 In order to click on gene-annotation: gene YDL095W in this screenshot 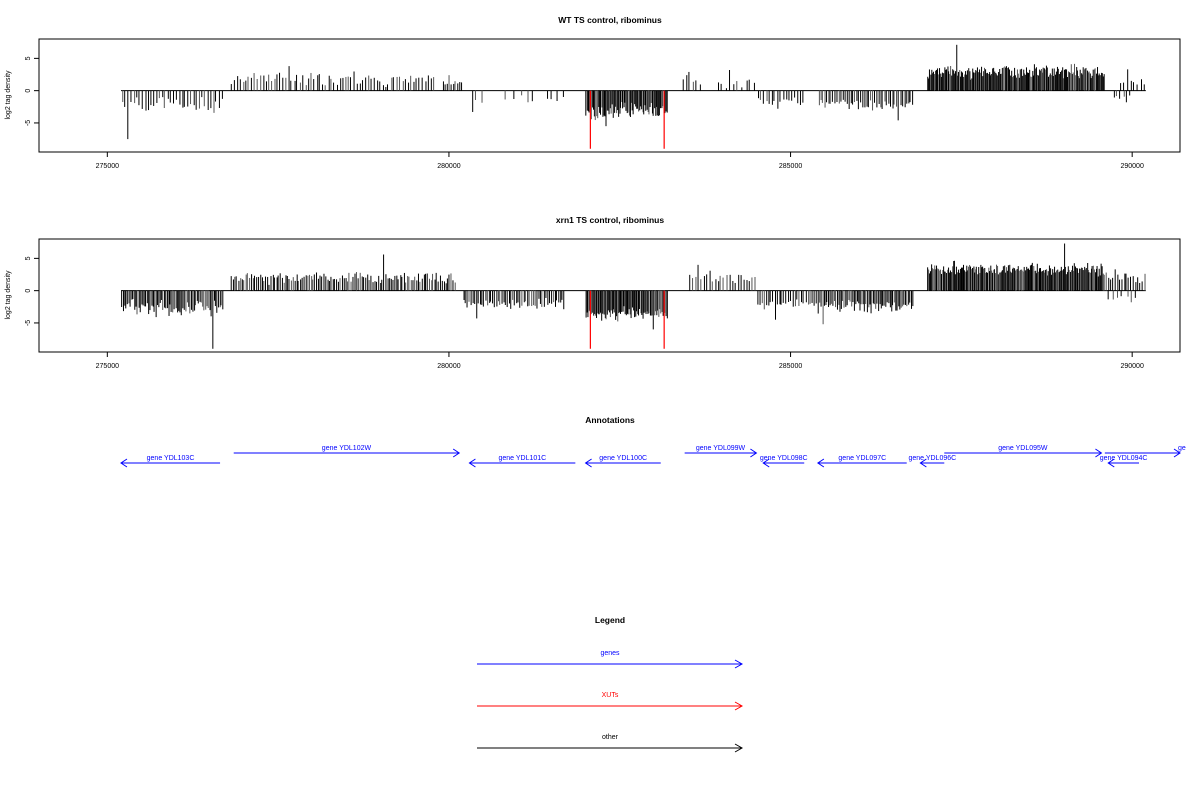, I will do `click(1023, 451)`.